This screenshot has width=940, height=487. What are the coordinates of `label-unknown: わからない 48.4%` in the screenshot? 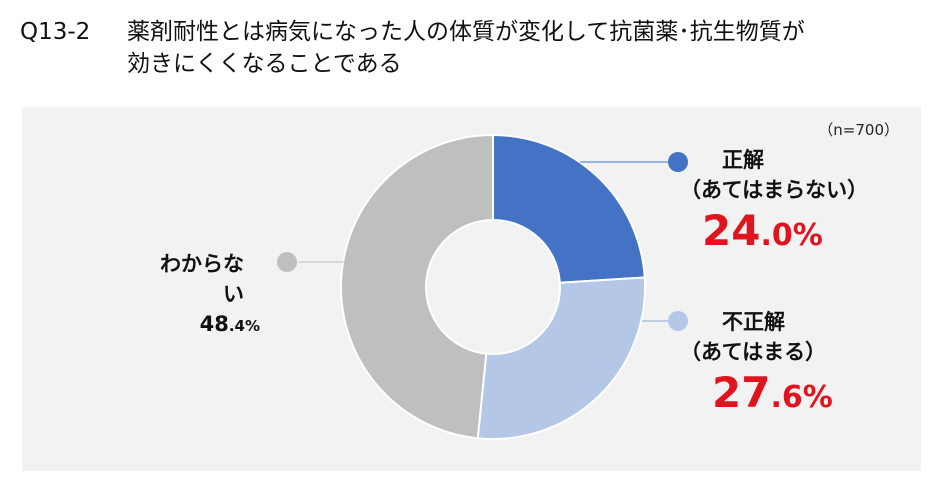 It's located at (210, 295).